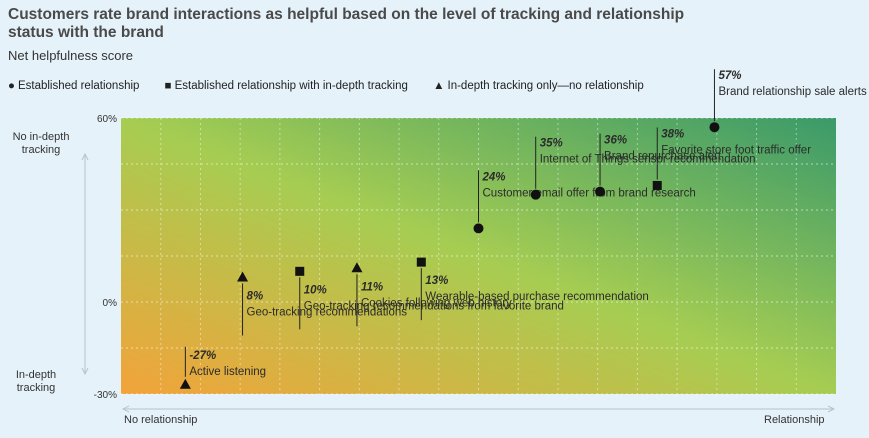  What do you see at coordinates (589, 193) in the screenshot?
I see `point-name-label: Customer email offer from brand research` at bounding box center [589, 193].